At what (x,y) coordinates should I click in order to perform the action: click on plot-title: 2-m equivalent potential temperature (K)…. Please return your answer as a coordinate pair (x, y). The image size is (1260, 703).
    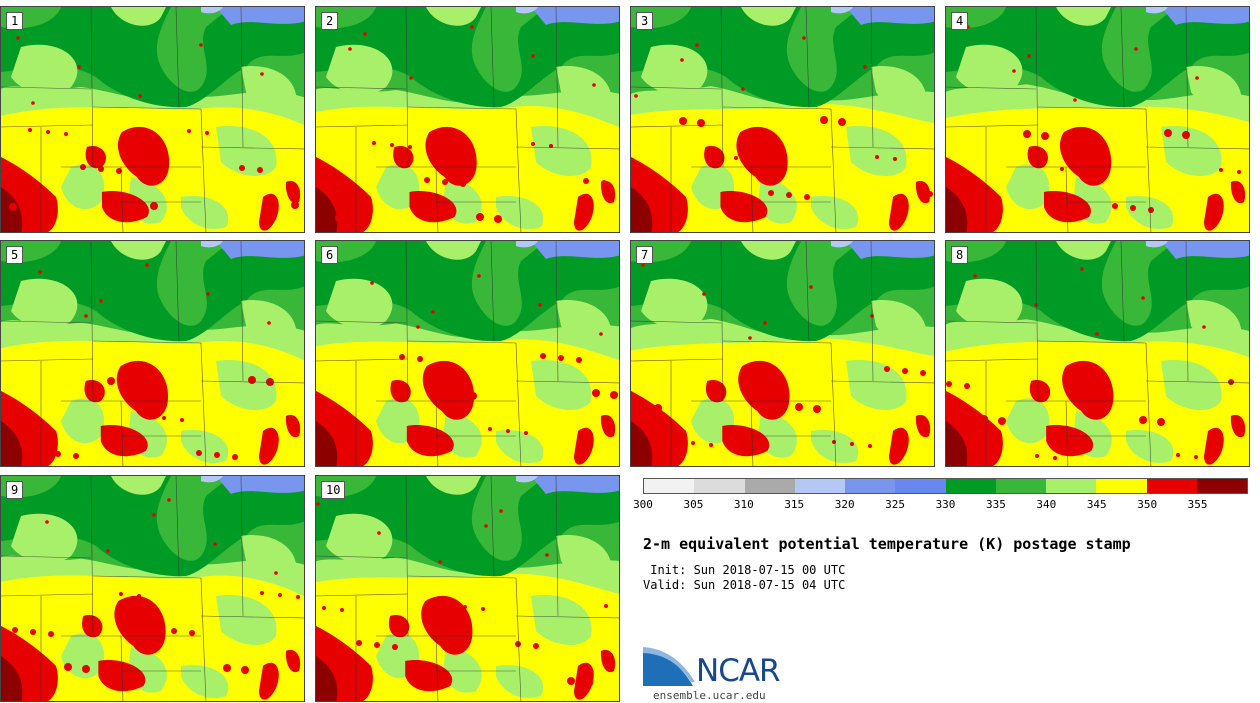
    Looking at the image, I should click on (887, 544).